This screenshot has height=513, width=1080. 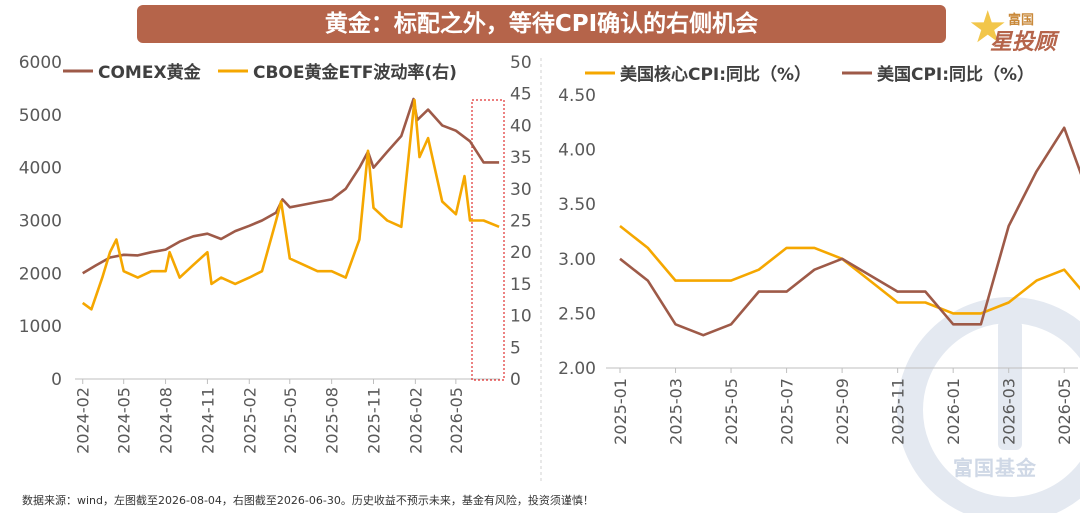 What do you see at coordinates (40, 327) in the screenshot?
I see `left-y-tick-label: 1000` at bounding box center [40, 327].